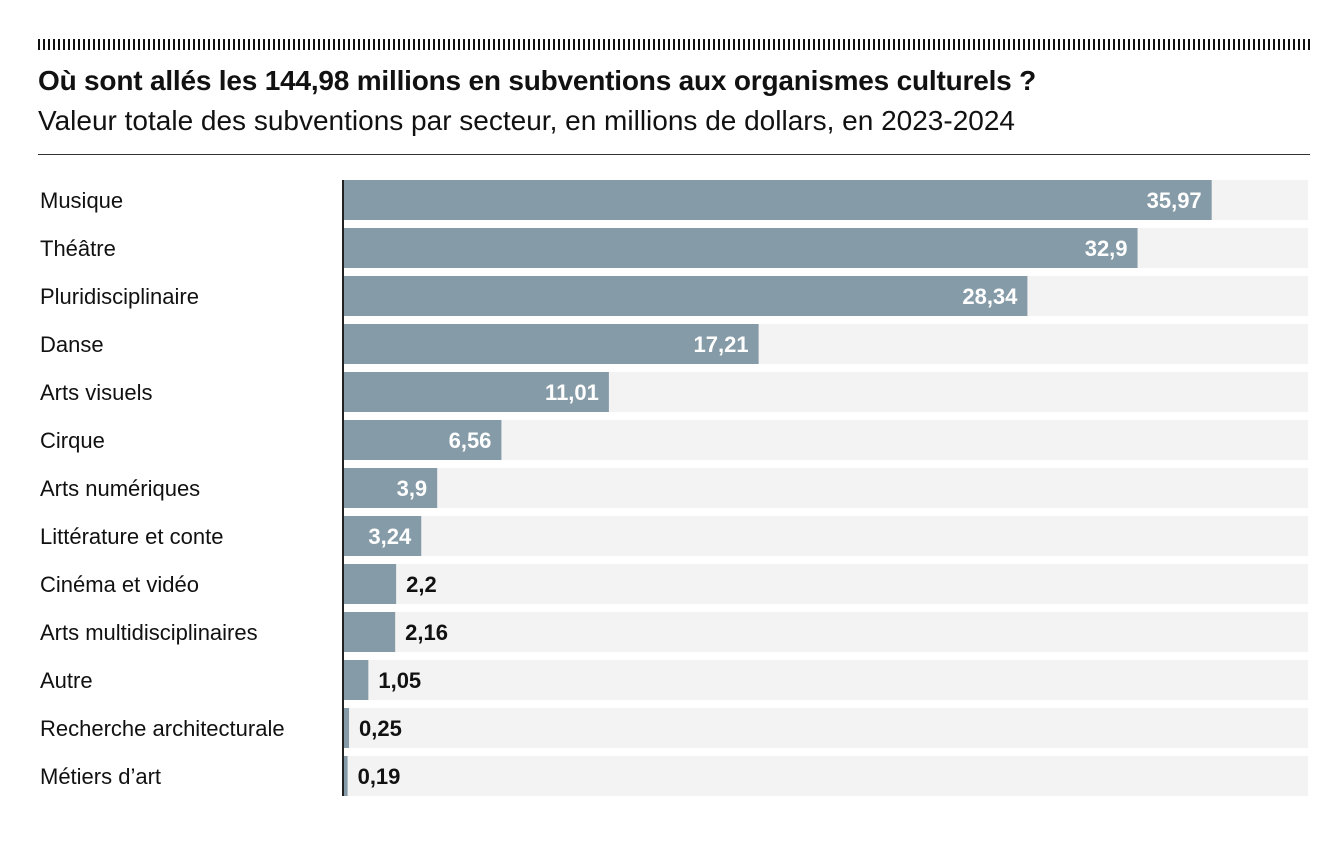 The image size is (1340, 846). What do you see at coordinates (81, 200) in the screenshot?
I see `category-label: Musique` at bounding box center [81, 200].